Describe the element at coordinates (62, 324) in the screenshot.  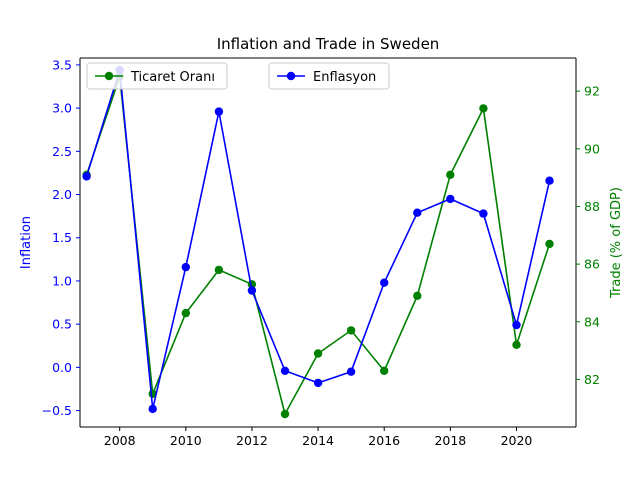
I see `y-left-tick-label: 0.5` at that location.